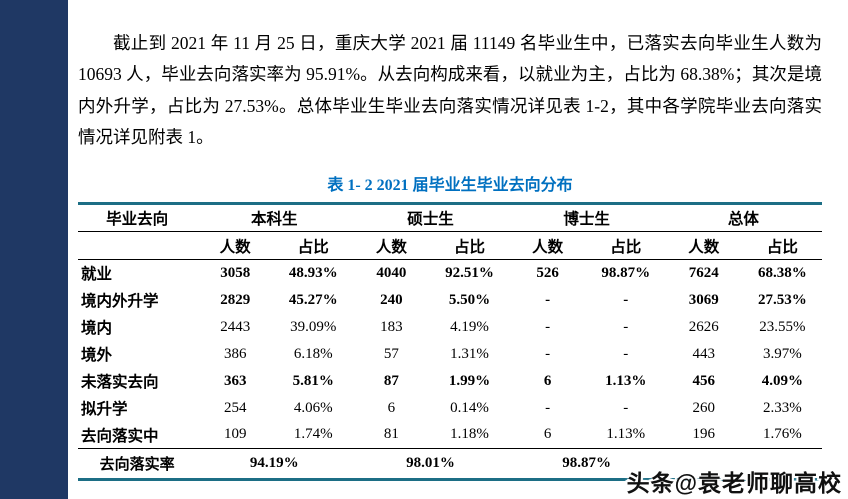  What do you see at coordinates (97, 355) in the screenshot?
I see `row-label: 境外` at bounding box center [97, 355].